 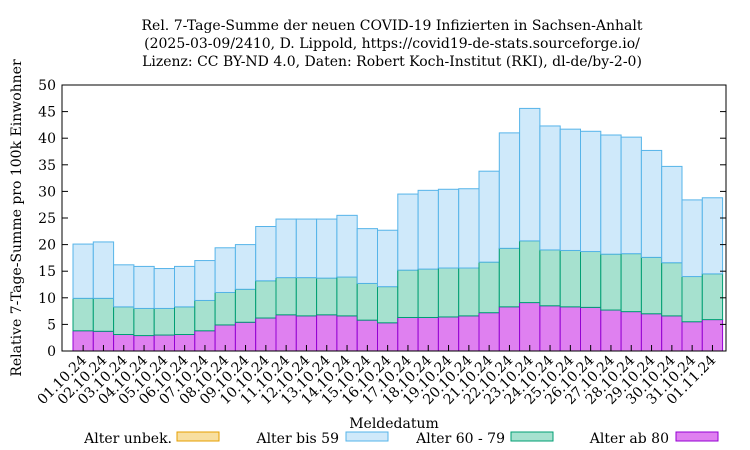 What do you see at coordinates (205, 280) in the screenshot?
I see `bar-alter-bis-59-07.10.24` at bounding box center [205, 280].